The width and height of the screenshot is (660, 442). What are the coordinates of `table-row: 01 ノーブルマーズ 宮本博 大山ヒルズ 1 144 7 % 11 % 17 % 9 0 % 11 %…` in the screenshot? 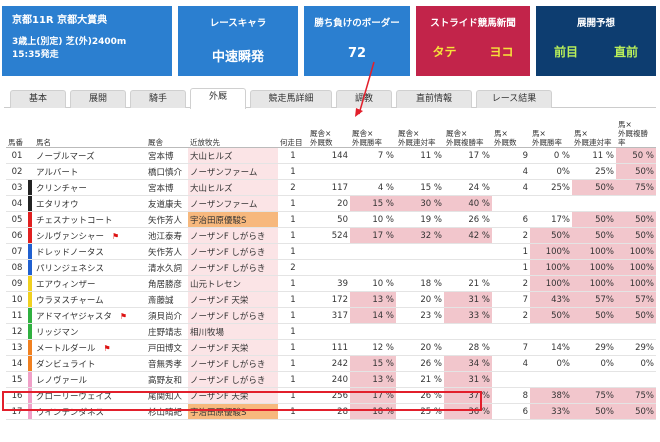 It's located at (331, 155).